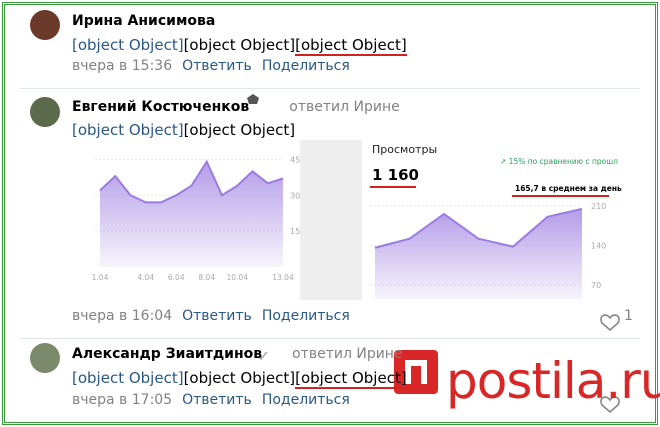  Describe the element at coordinates (122, 400) in the screenshot. I see `time: вчера в 17:05` at that location.